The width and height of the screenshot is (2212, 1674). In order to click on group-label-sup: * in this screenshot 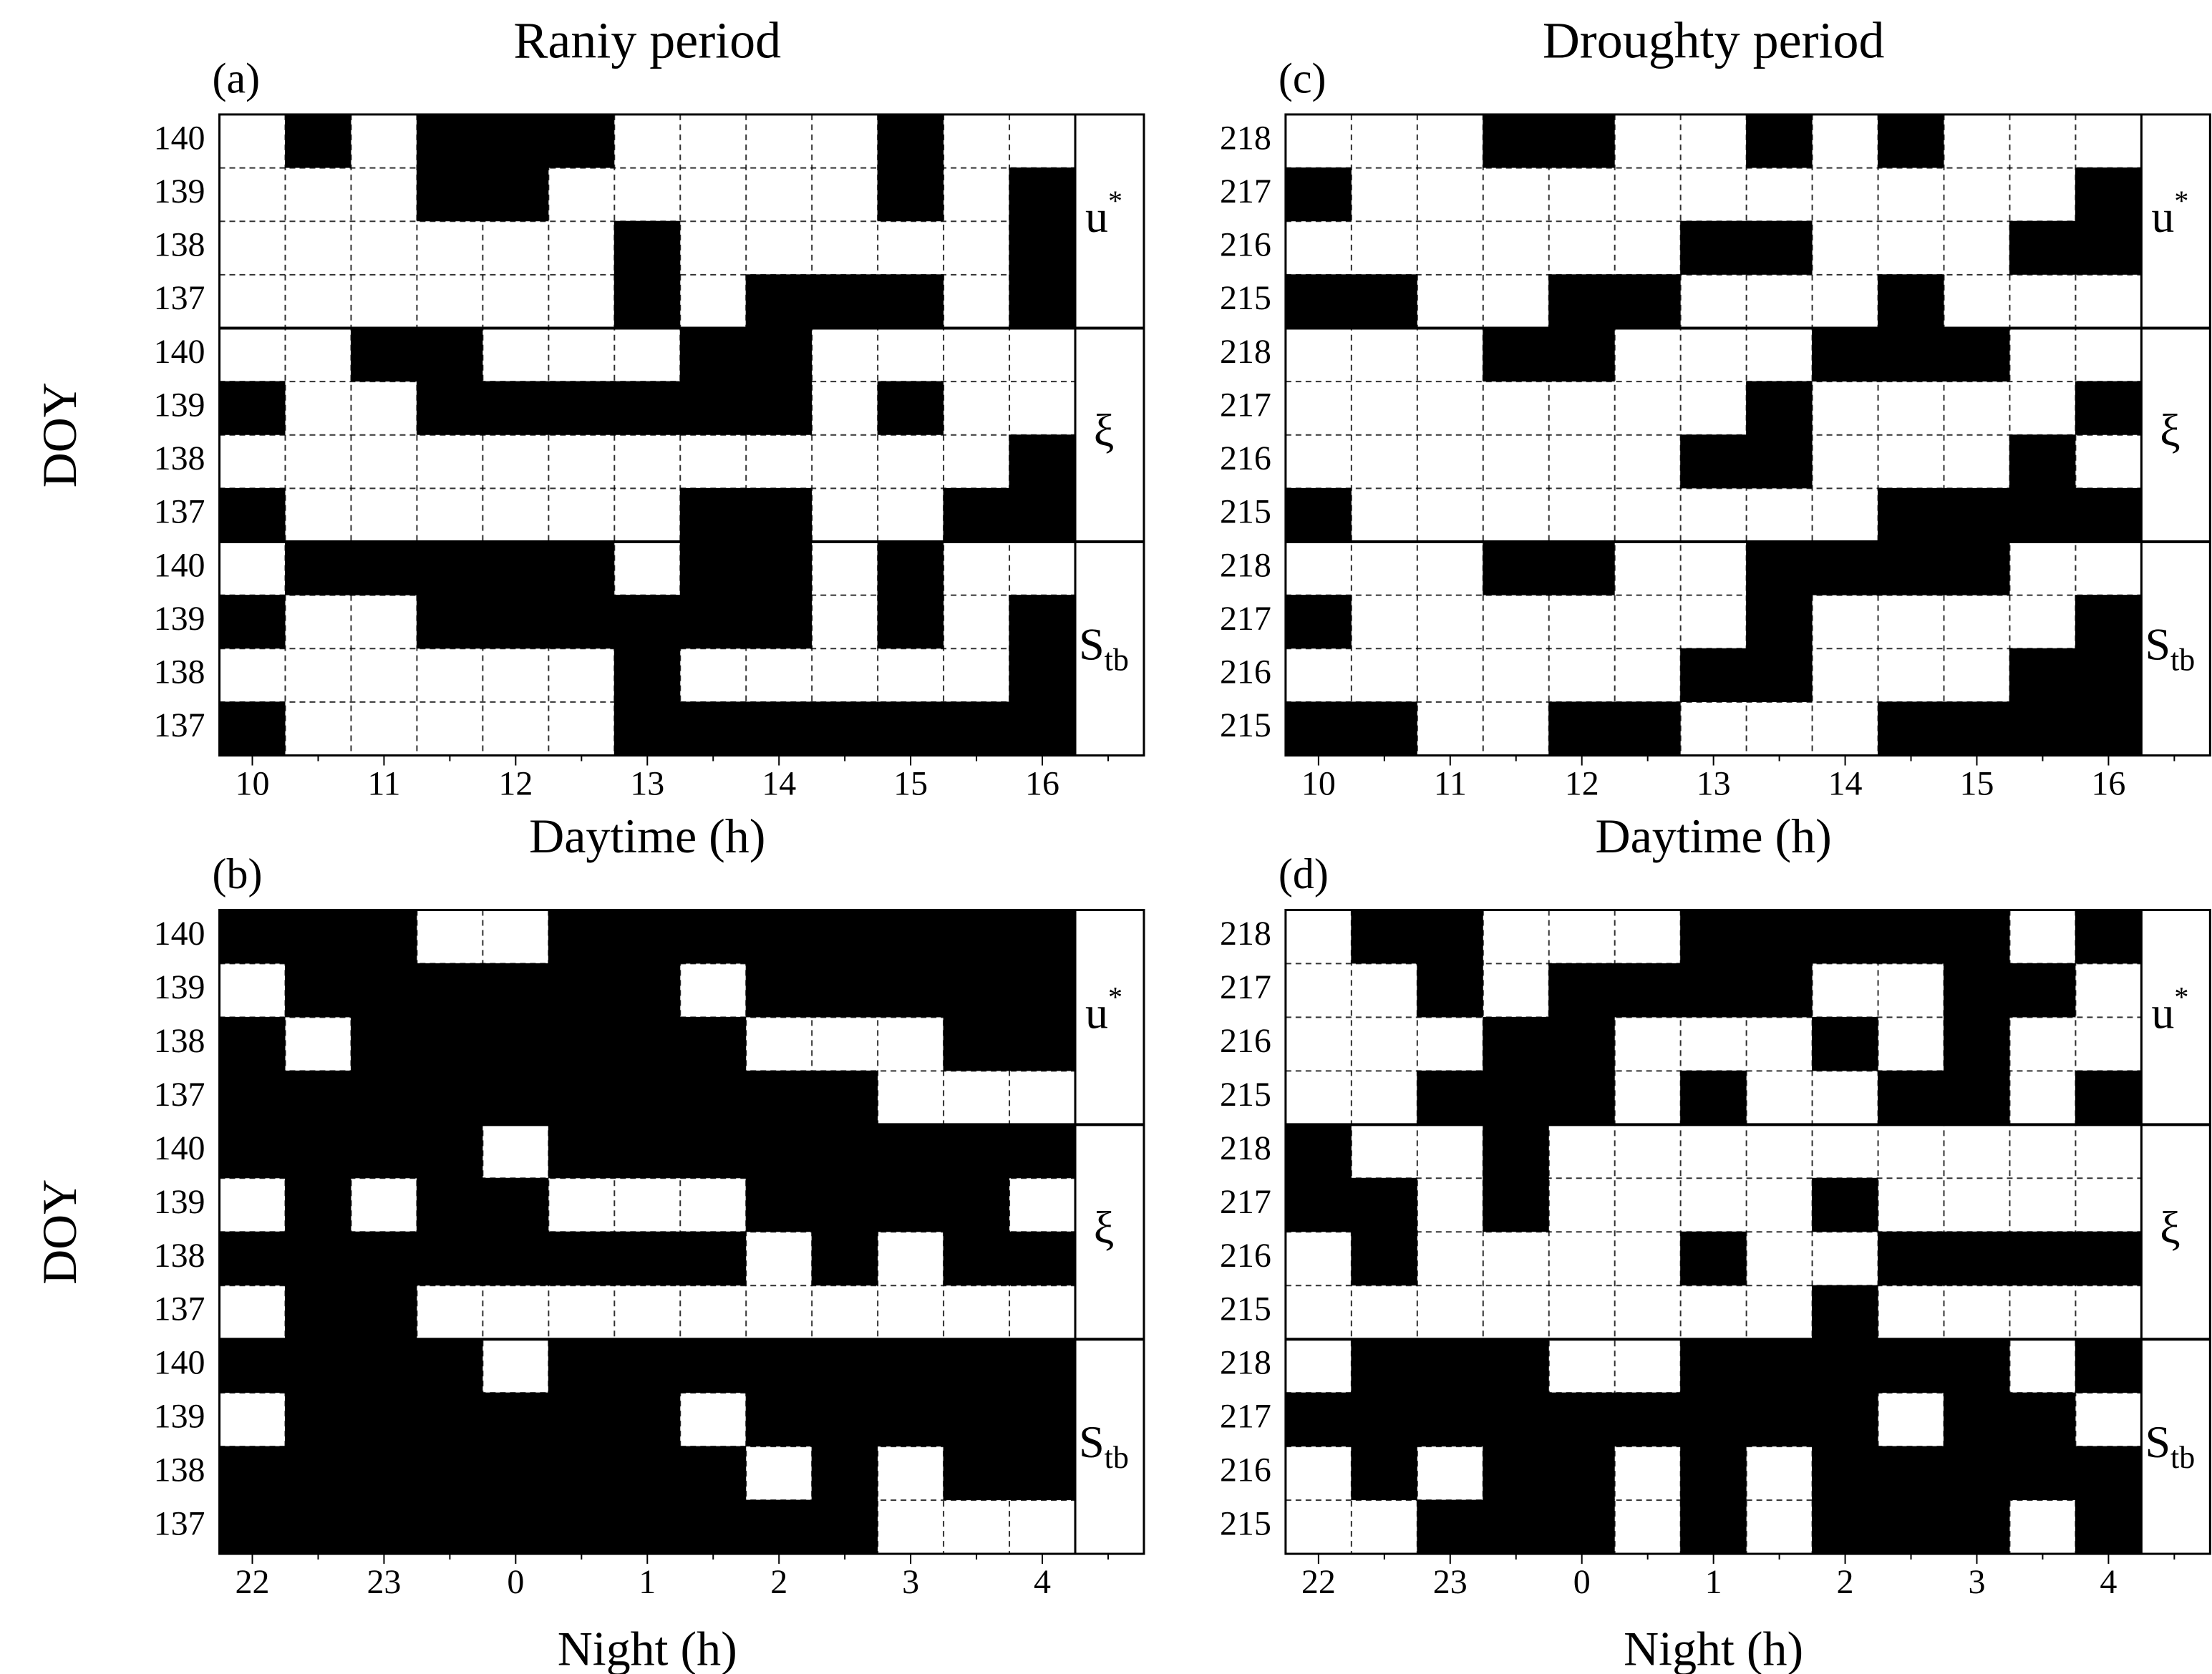, I will do `click(2181, 997)`.